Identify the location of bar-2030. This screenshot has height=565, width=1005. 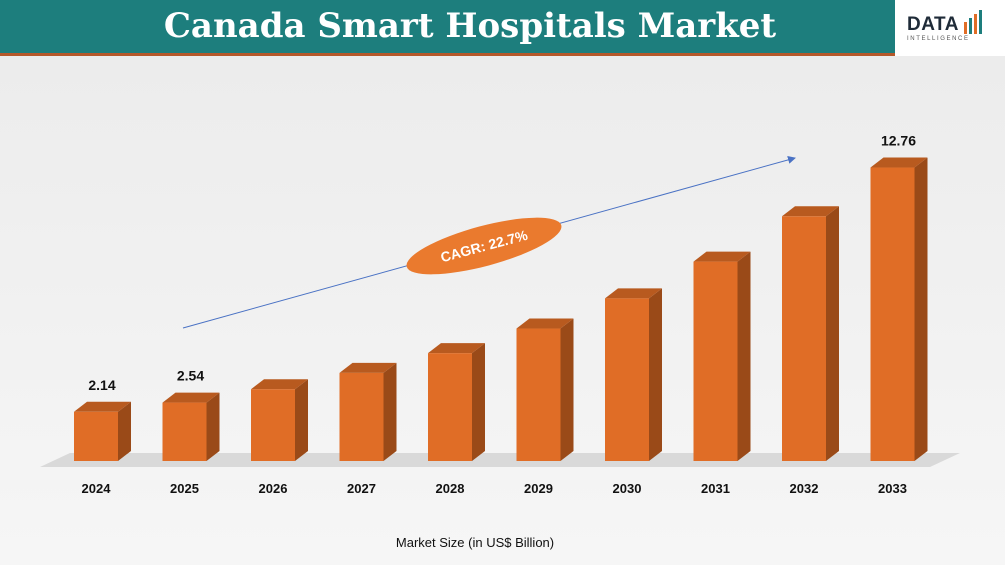
(633, 374).